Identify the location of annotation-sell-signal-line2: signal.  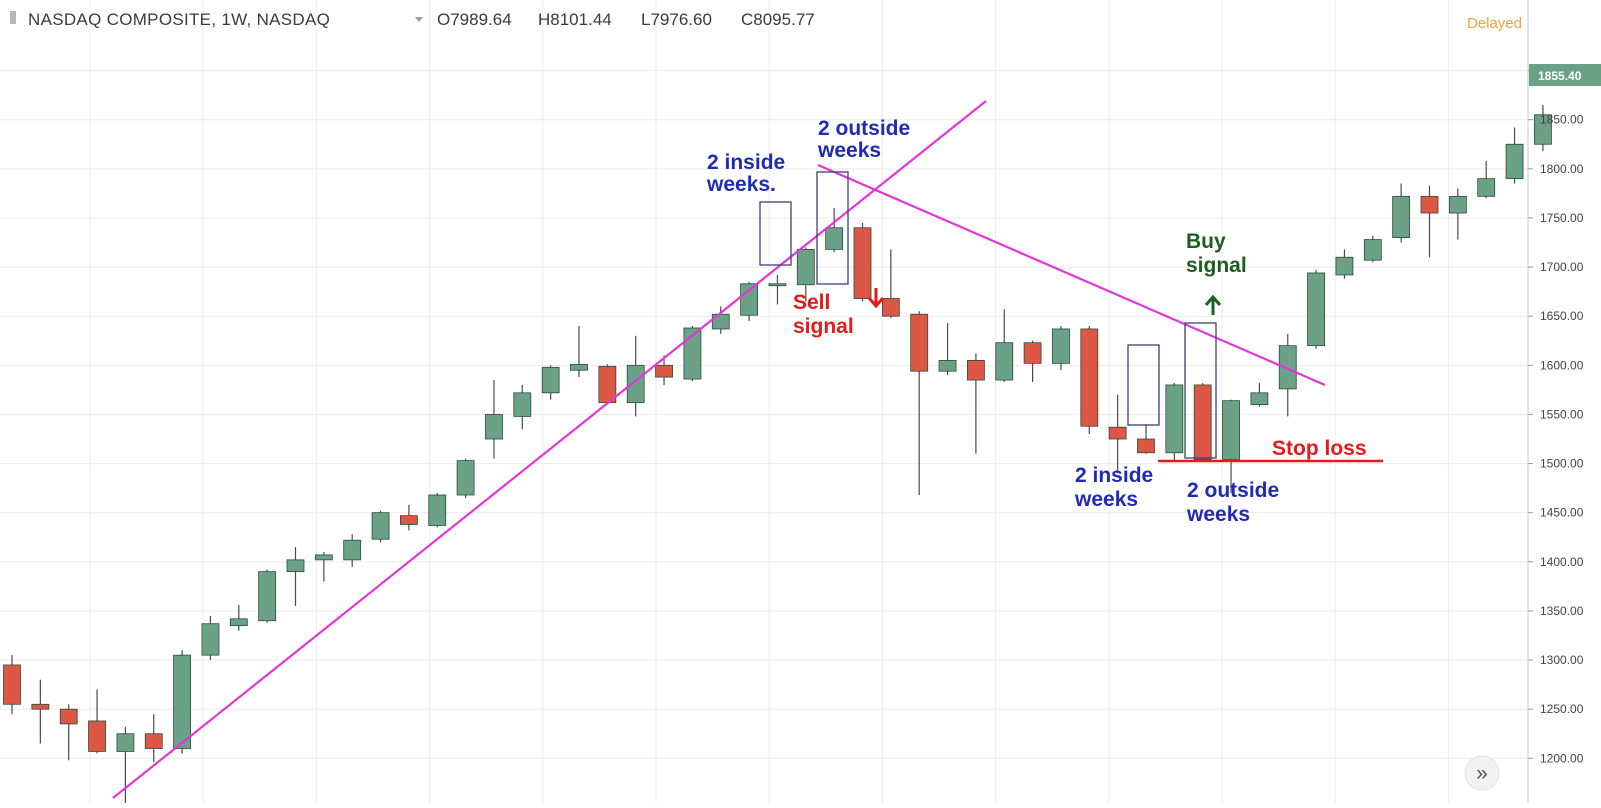
(823, 326).